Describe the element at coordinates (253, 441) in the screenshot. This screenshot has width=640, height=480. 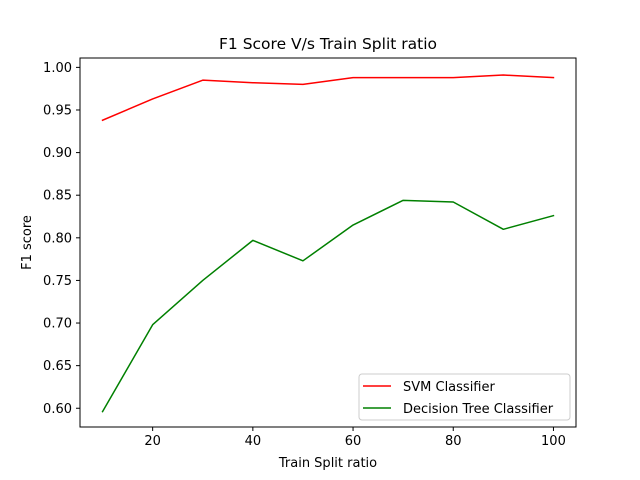
I see `x-tick-label: 40` at that location.